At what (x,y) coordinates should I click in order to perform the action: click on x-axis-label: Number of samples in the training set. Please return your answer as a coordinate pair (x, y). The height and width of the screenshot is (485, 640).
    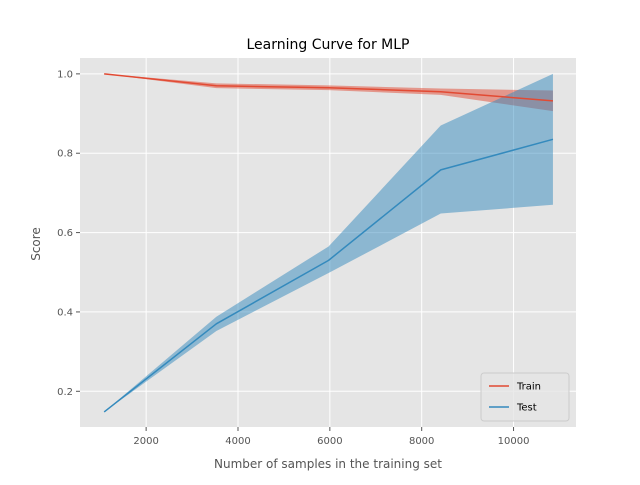
    Looking at the image, I should click on (328, 464).